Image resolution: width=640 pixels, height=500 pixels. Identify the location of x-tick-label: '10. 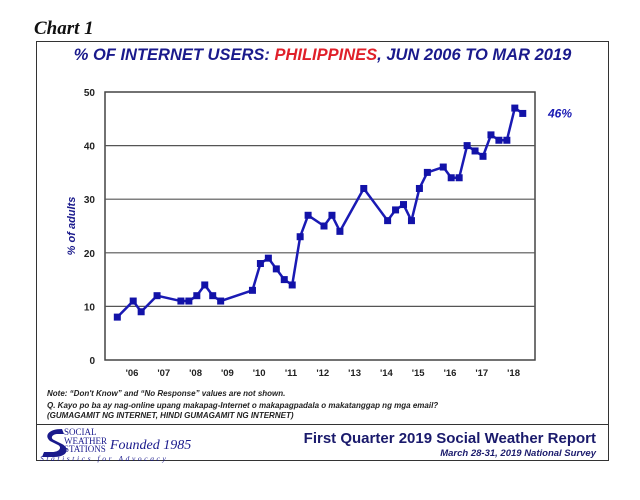
(259, 373).